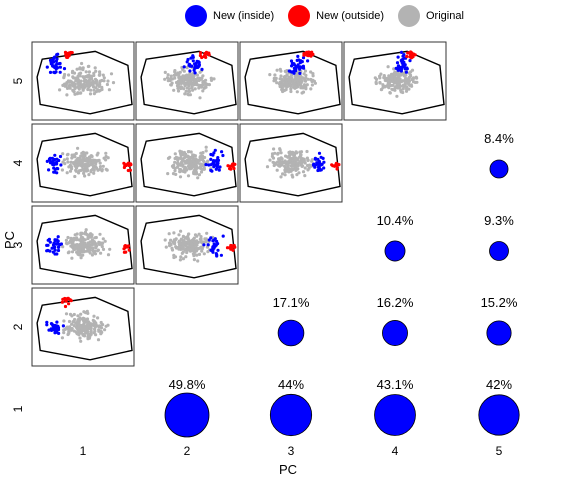  I want to click on overlap-label: 44%, so click(291, 384).